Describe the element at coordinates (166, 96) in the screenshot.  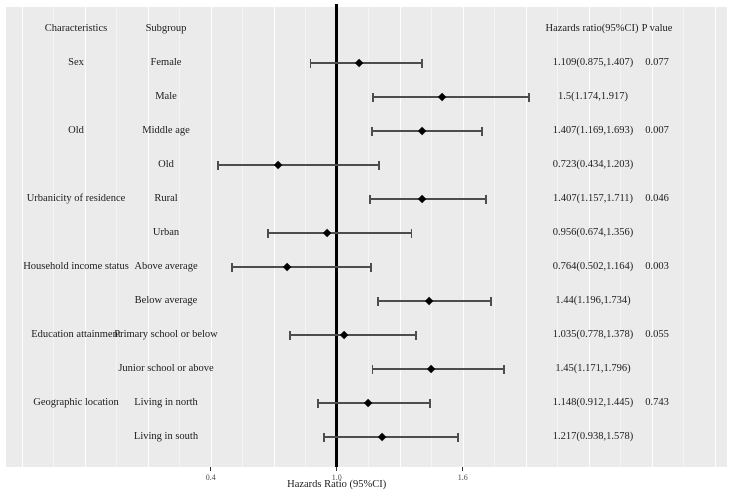
I see `subgroup-label: Male` at that location.